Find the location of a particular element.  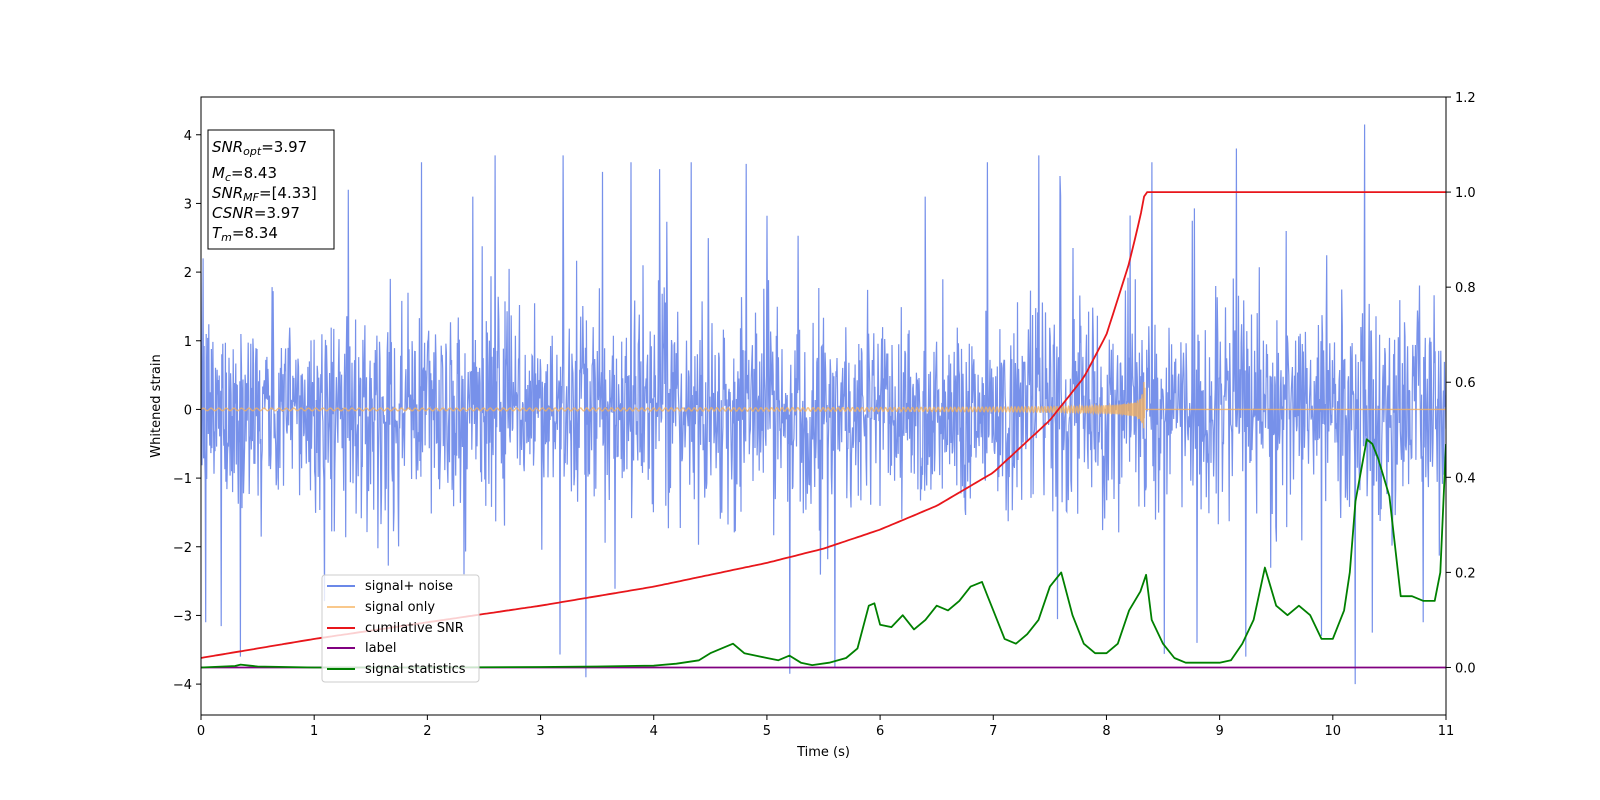

x-tick-label: 3 is located at coordinates (540, 731).